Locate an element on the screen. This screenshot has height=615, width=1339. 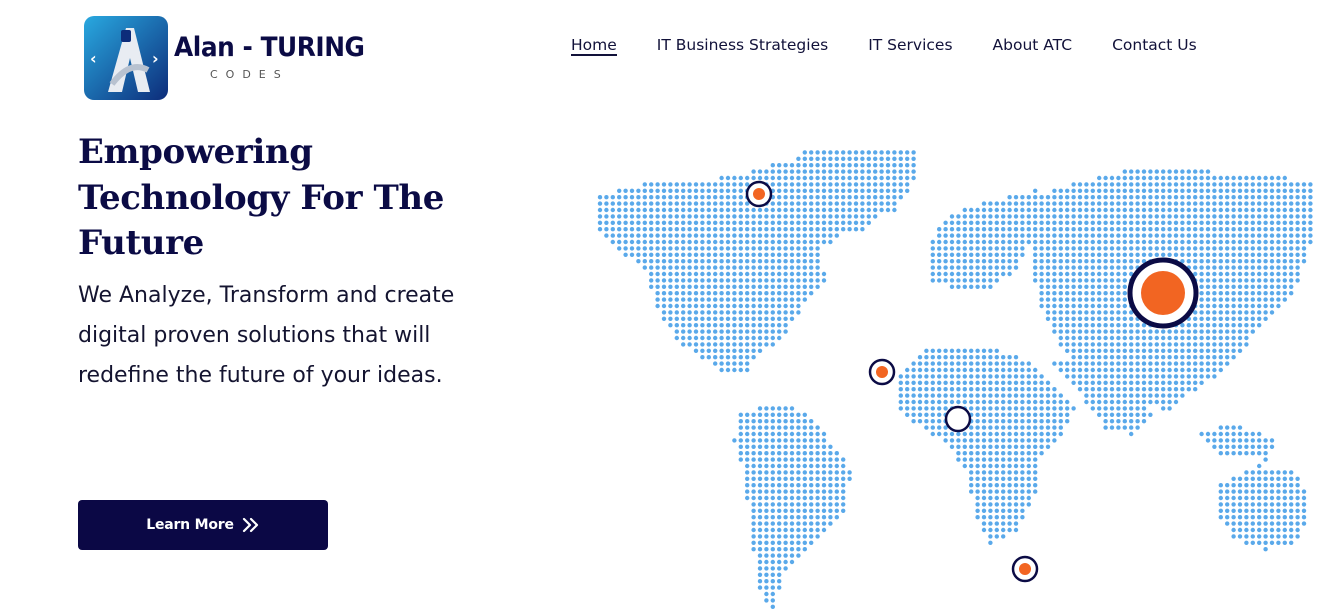
marker-south-atlantic is located at coordinates (1025, 569).